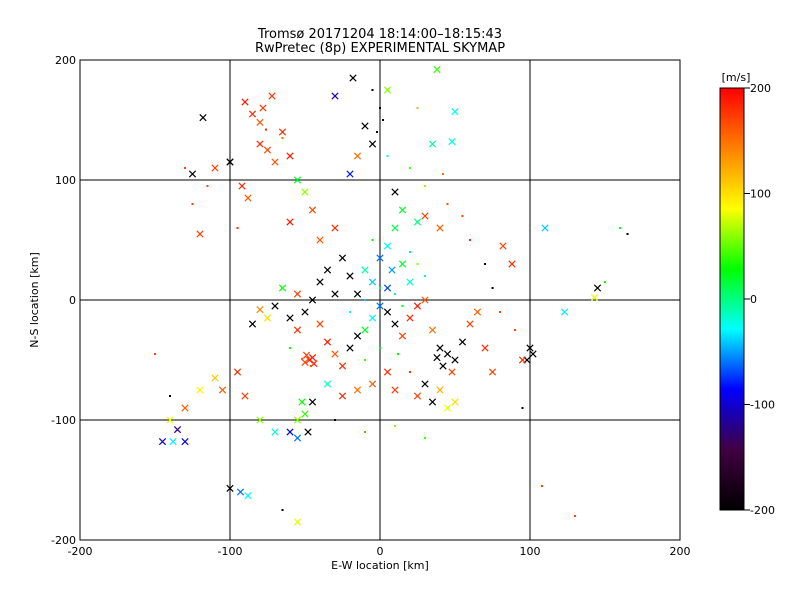 The height and width of the screenshot is (600, 800). Describe the element at coordinates (530, 551) in the screenshot. I see `x-tick-label: 100` at that location.